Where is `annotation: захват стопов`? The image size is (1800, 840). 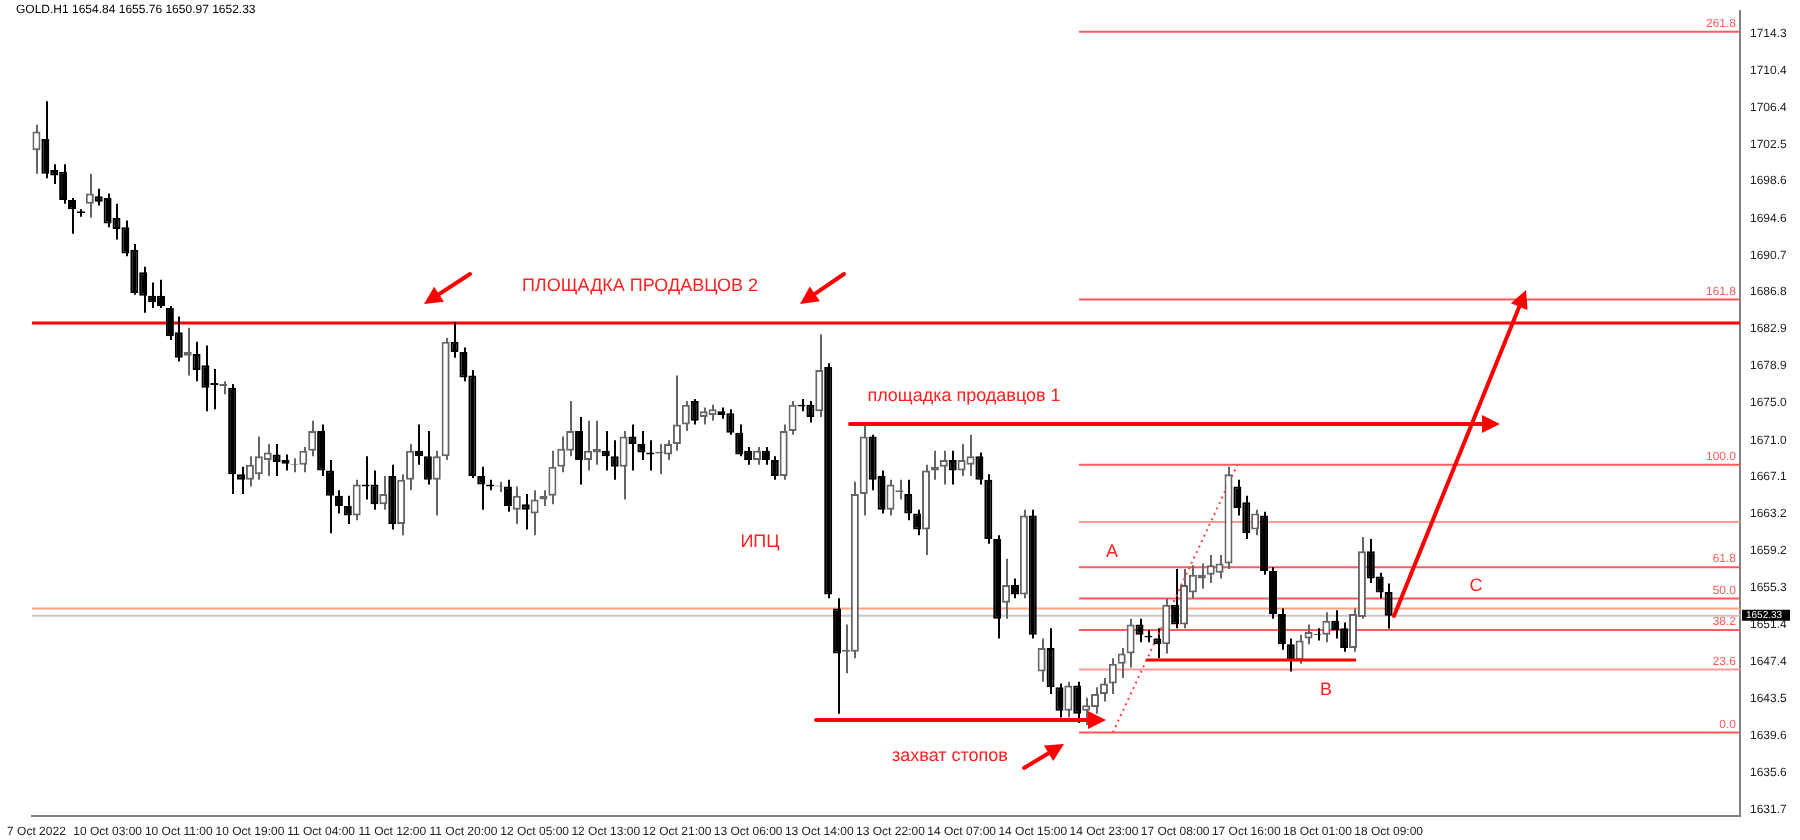
annotation: захват стопов is located at coordinates (950, 754).